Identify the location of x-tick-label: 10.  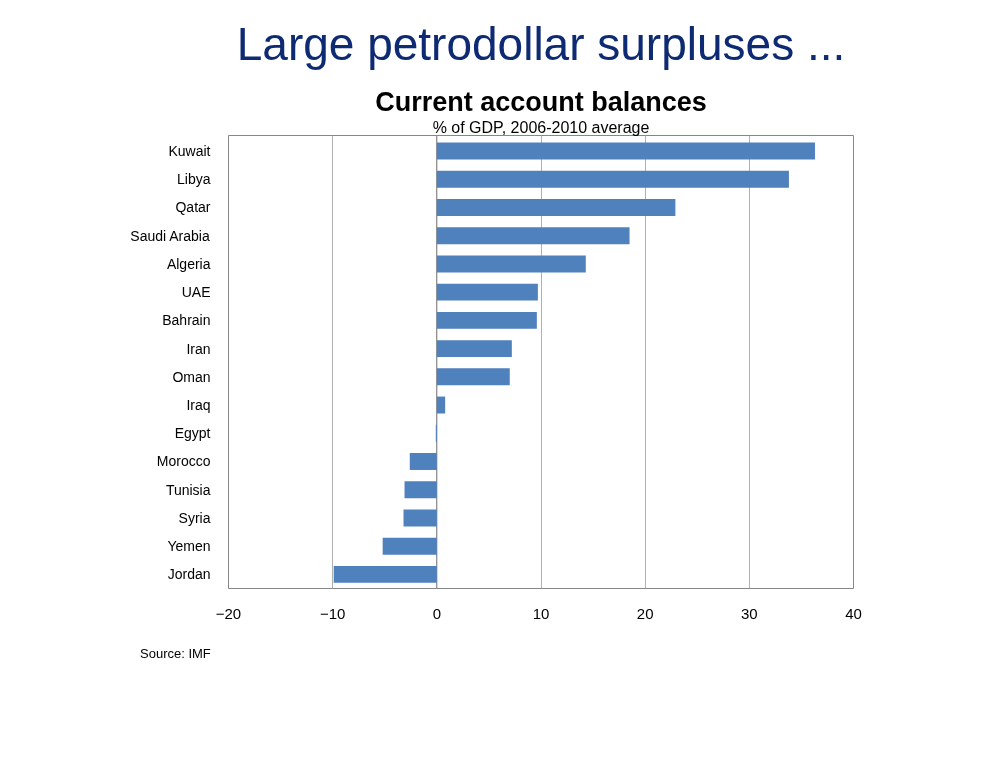
(541, 613).